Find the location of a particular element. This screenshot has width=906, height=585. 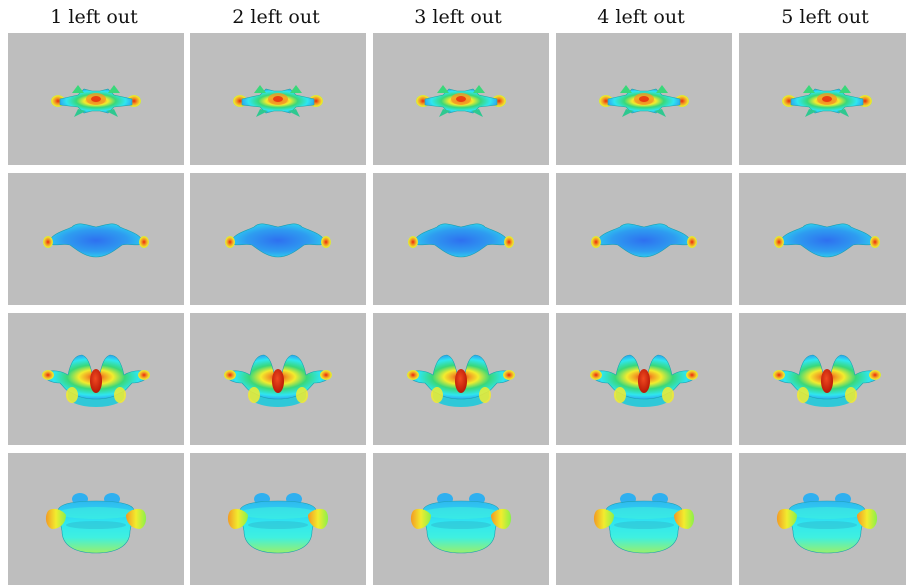

column-title: 3 left out is located at coordinates (458, 17).